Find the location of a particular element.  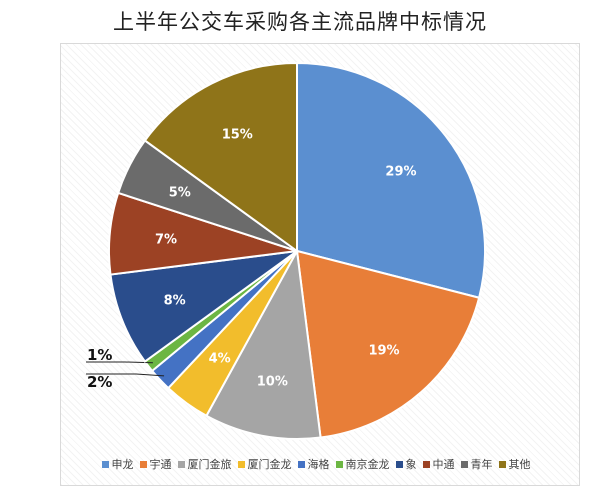

legend-item-7: 中通 is located at coordinates (438, 464).